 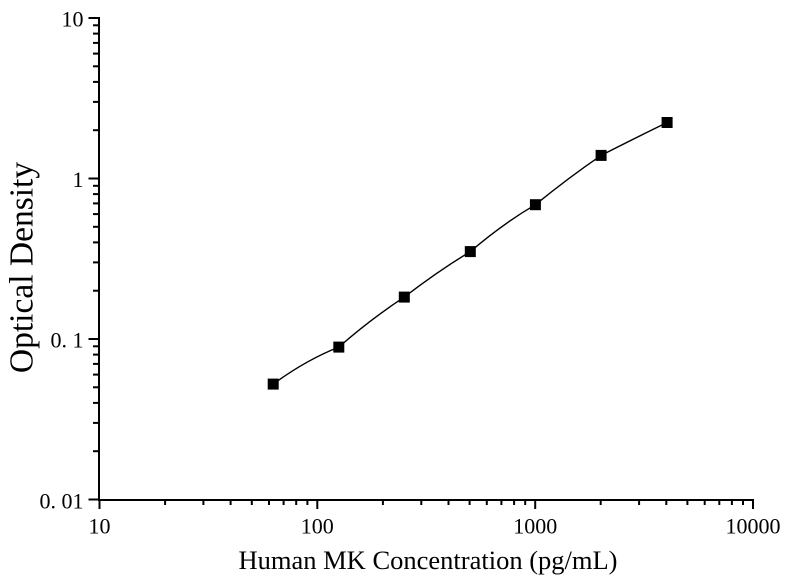 What do you see at coordinates (78, 179) in the screenshot?
I see `svg-text: 1` at bounding box center [78, 179].